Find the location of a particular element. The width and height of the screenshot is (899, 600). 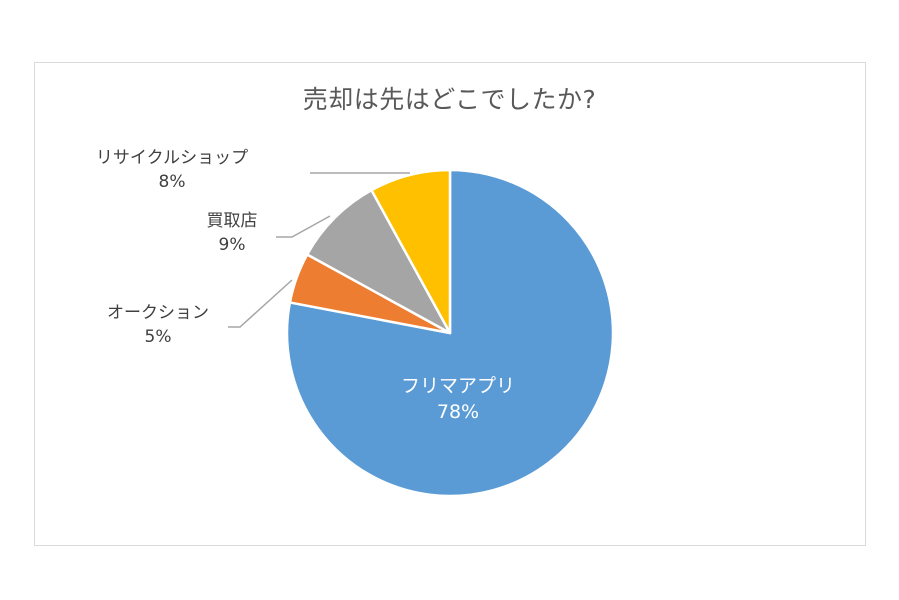

slice-percent-label: 8% is located at coordinates (172, 182).